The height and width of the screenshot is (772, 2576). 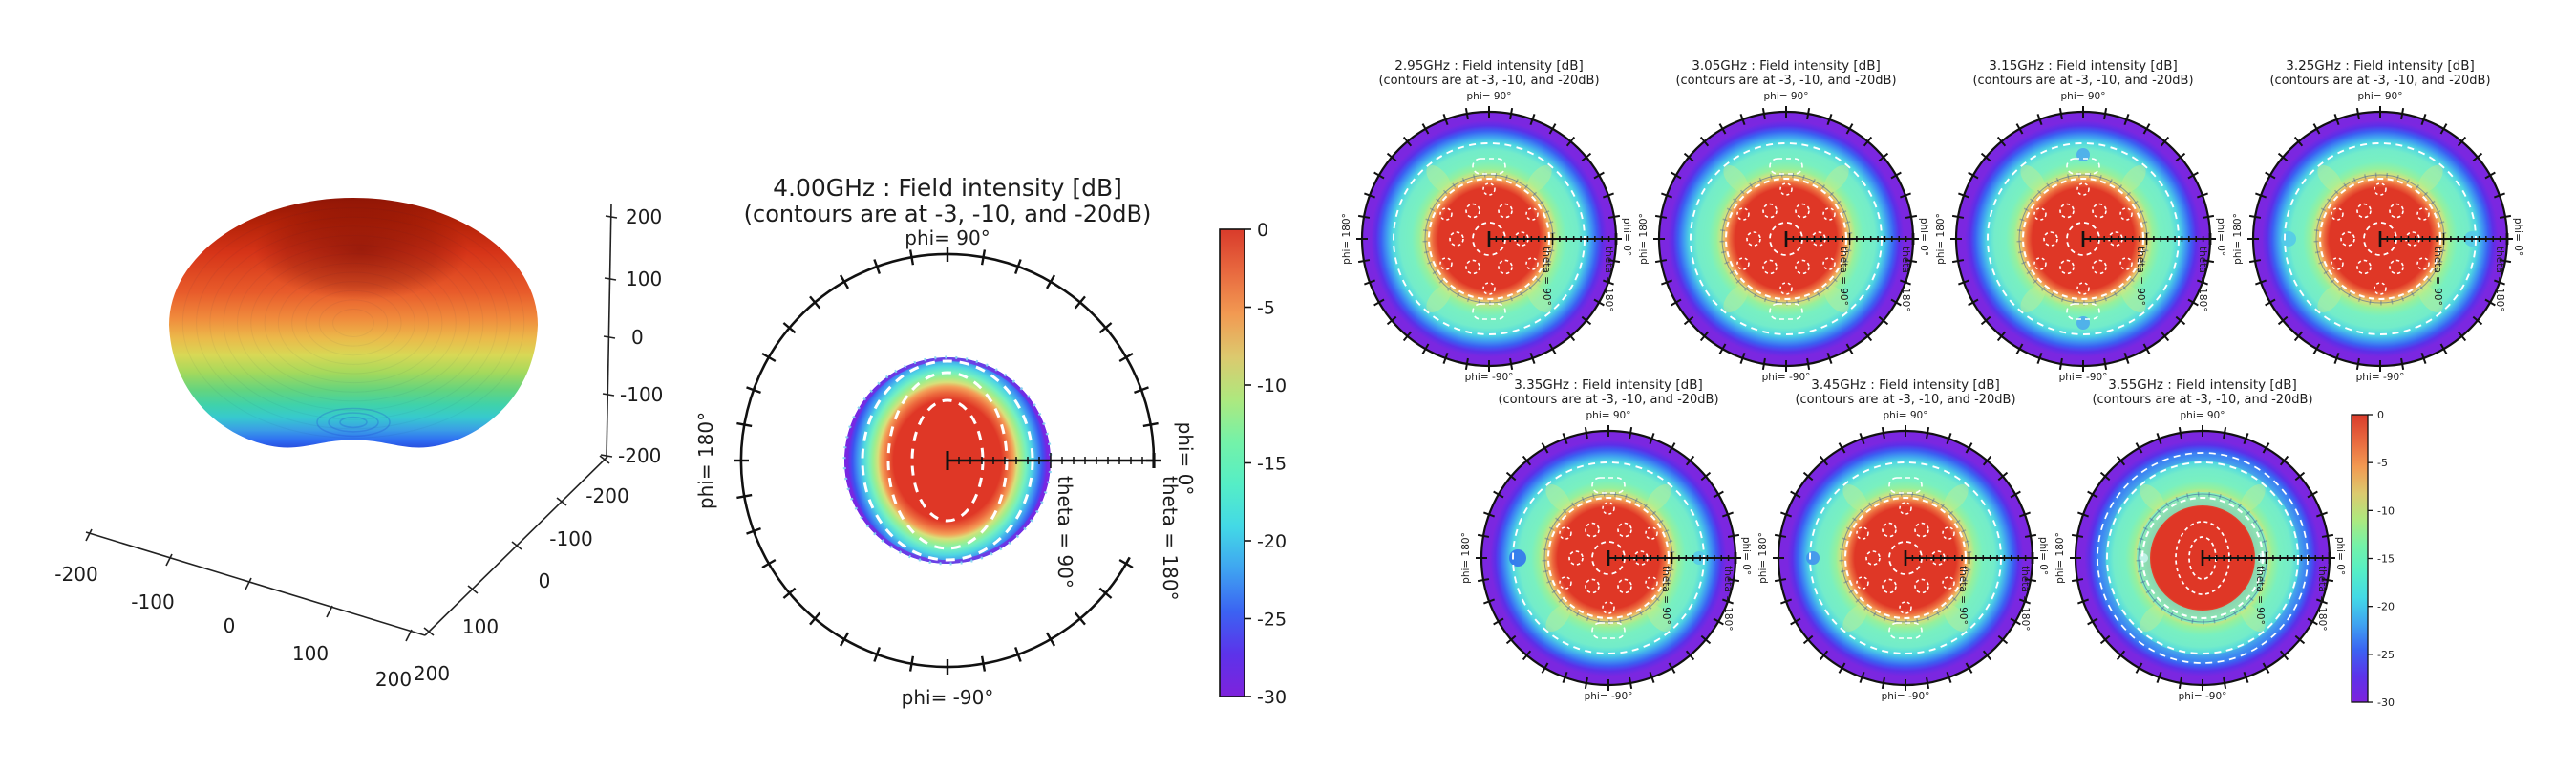 I want to click on contour-capsule-top, so click(x=1905, y=485).